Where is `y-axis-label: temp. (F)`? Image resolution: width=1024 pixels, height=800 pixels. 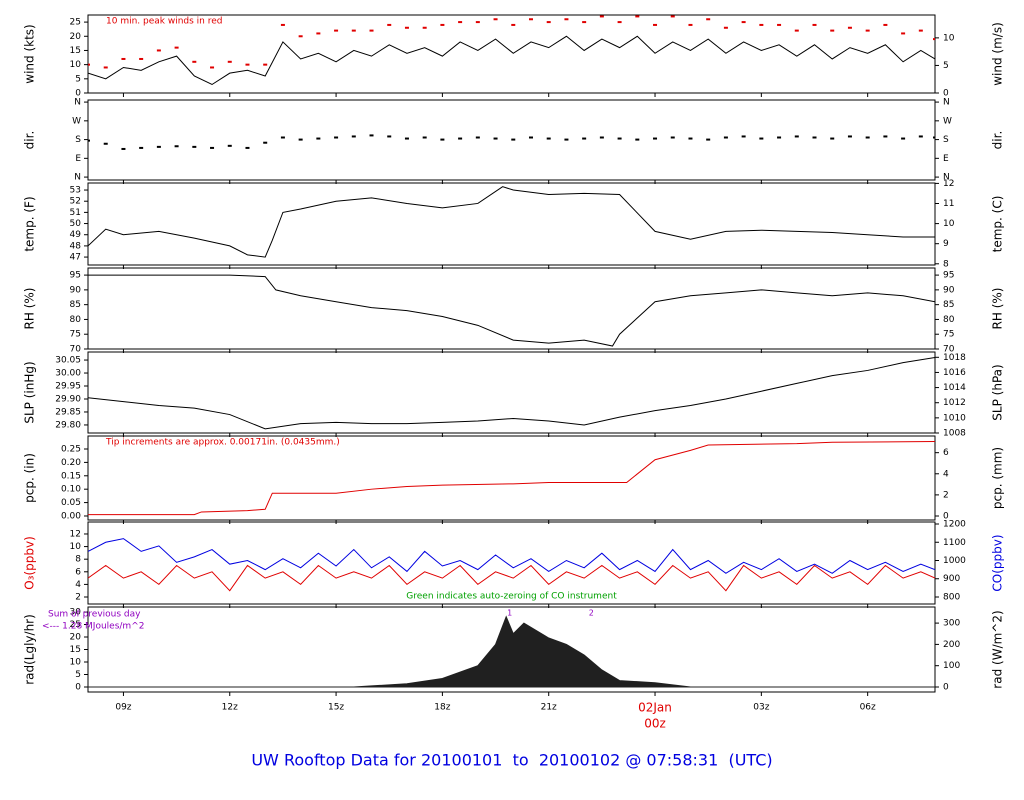 y-axis-label: temp. (F) is located at coordinates (30, 223).